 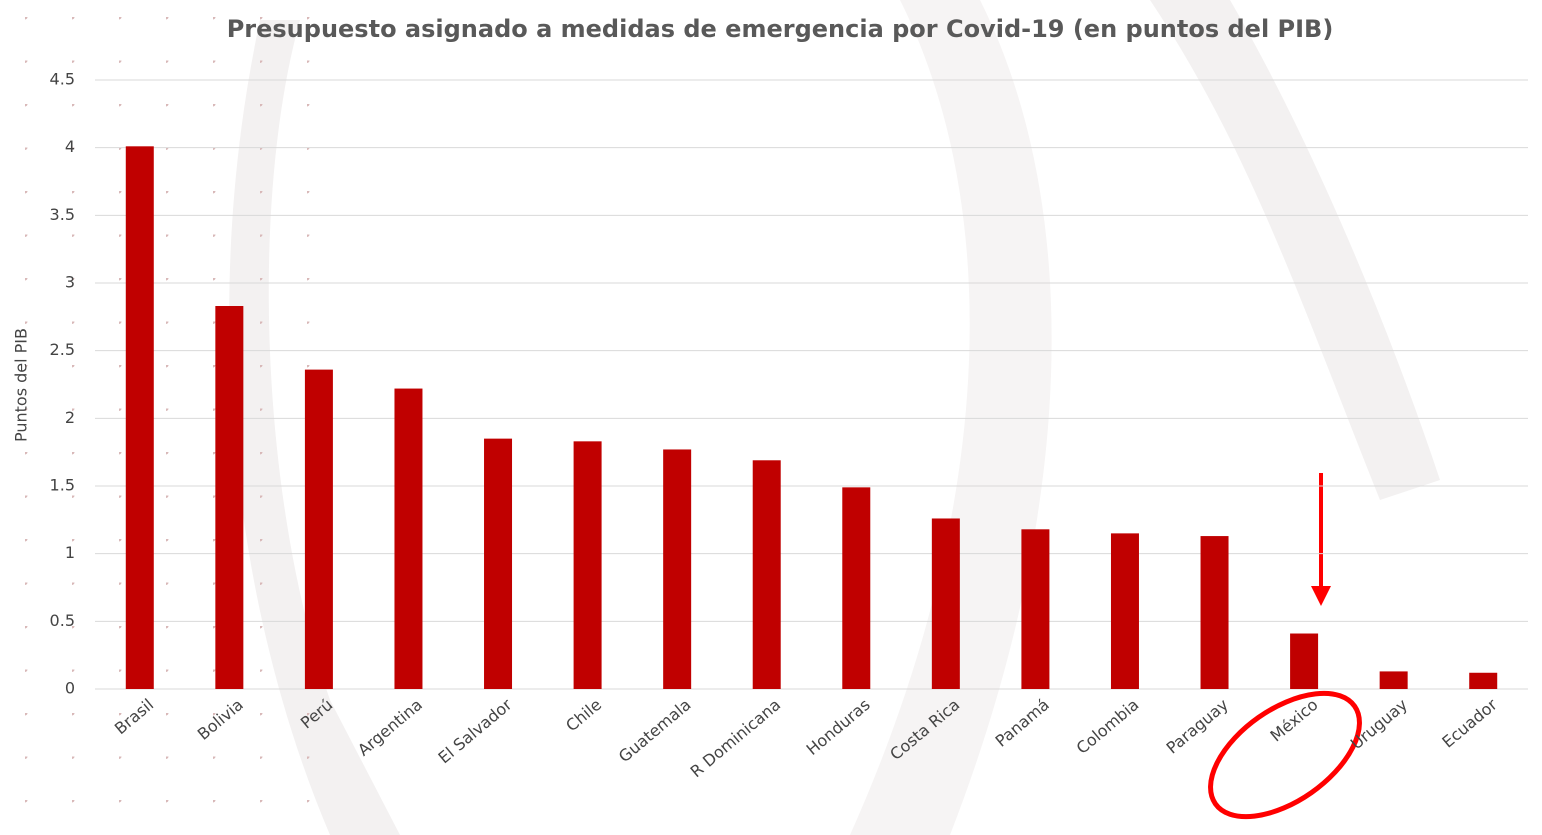 I want to click on y-tick-label: 2, so click(x=70, y=417).